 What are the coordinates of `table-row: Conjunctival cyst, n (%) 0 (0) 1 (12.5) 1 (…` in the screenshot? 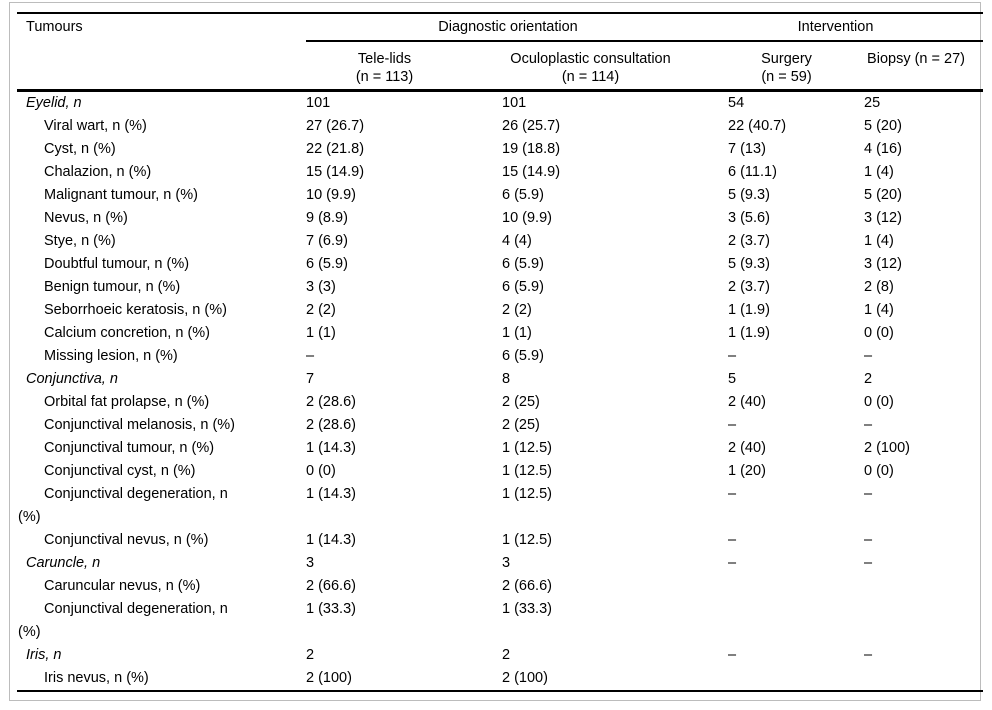 It's located at (500, 471).